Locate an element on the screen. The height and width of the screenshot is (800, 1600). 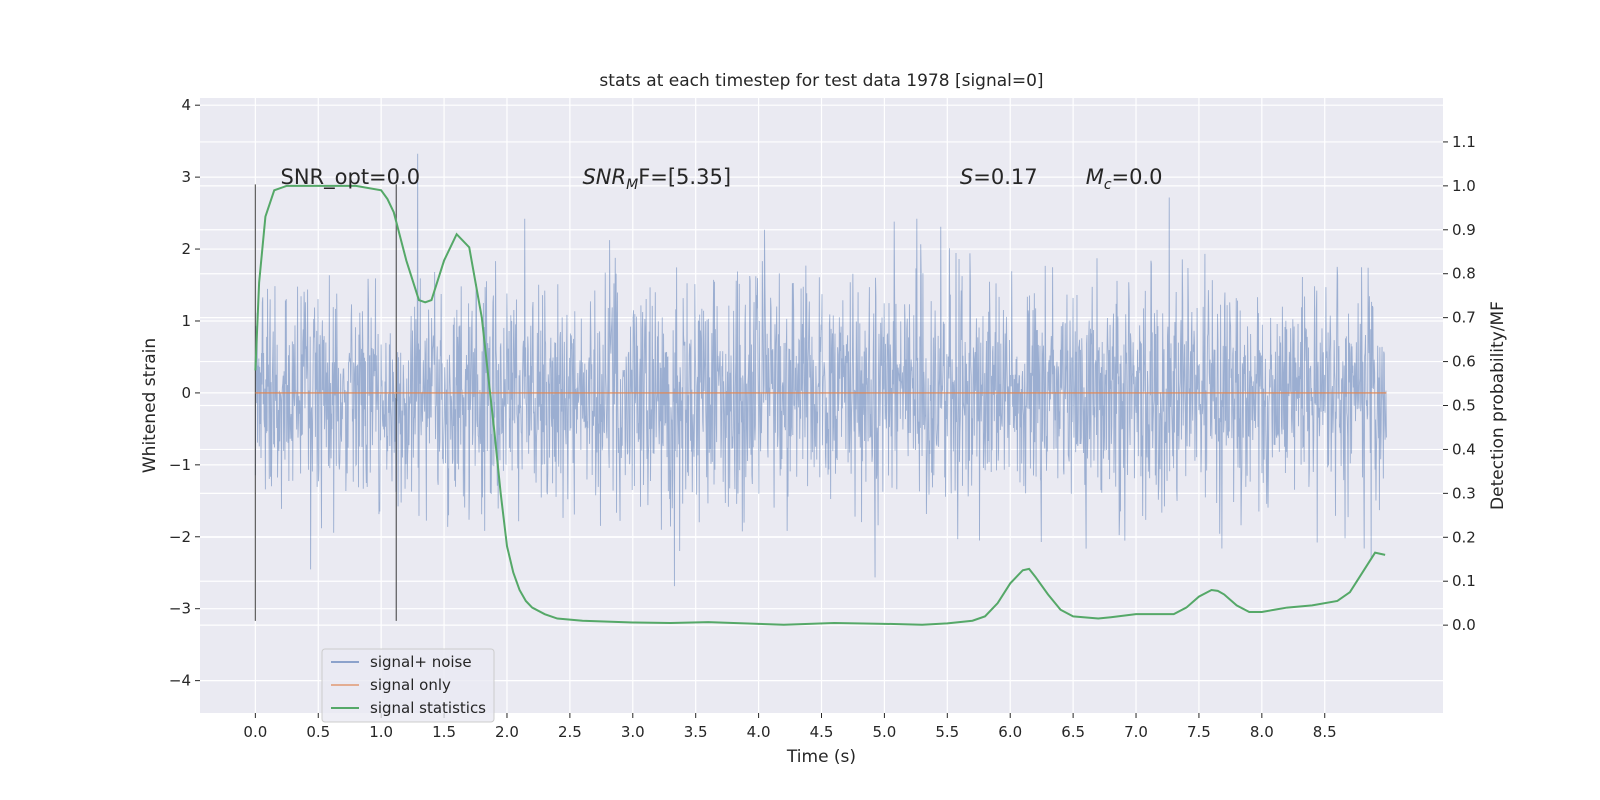
y2-tick-label: 0.4 is located at coordinates (1464, 449).